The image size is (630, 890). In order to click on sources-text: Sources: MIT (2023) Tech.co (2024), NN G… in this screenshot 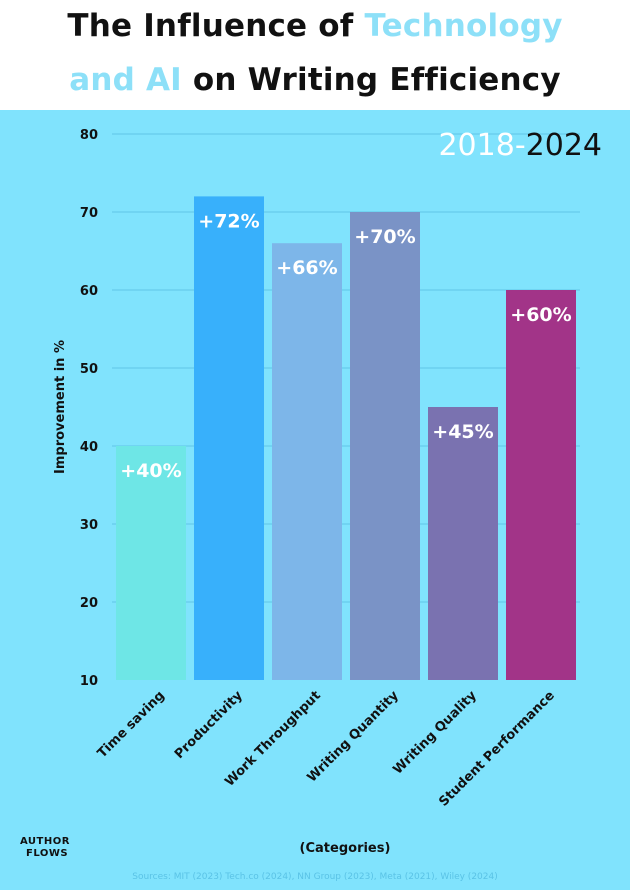, I will do `click(315, 877)`.